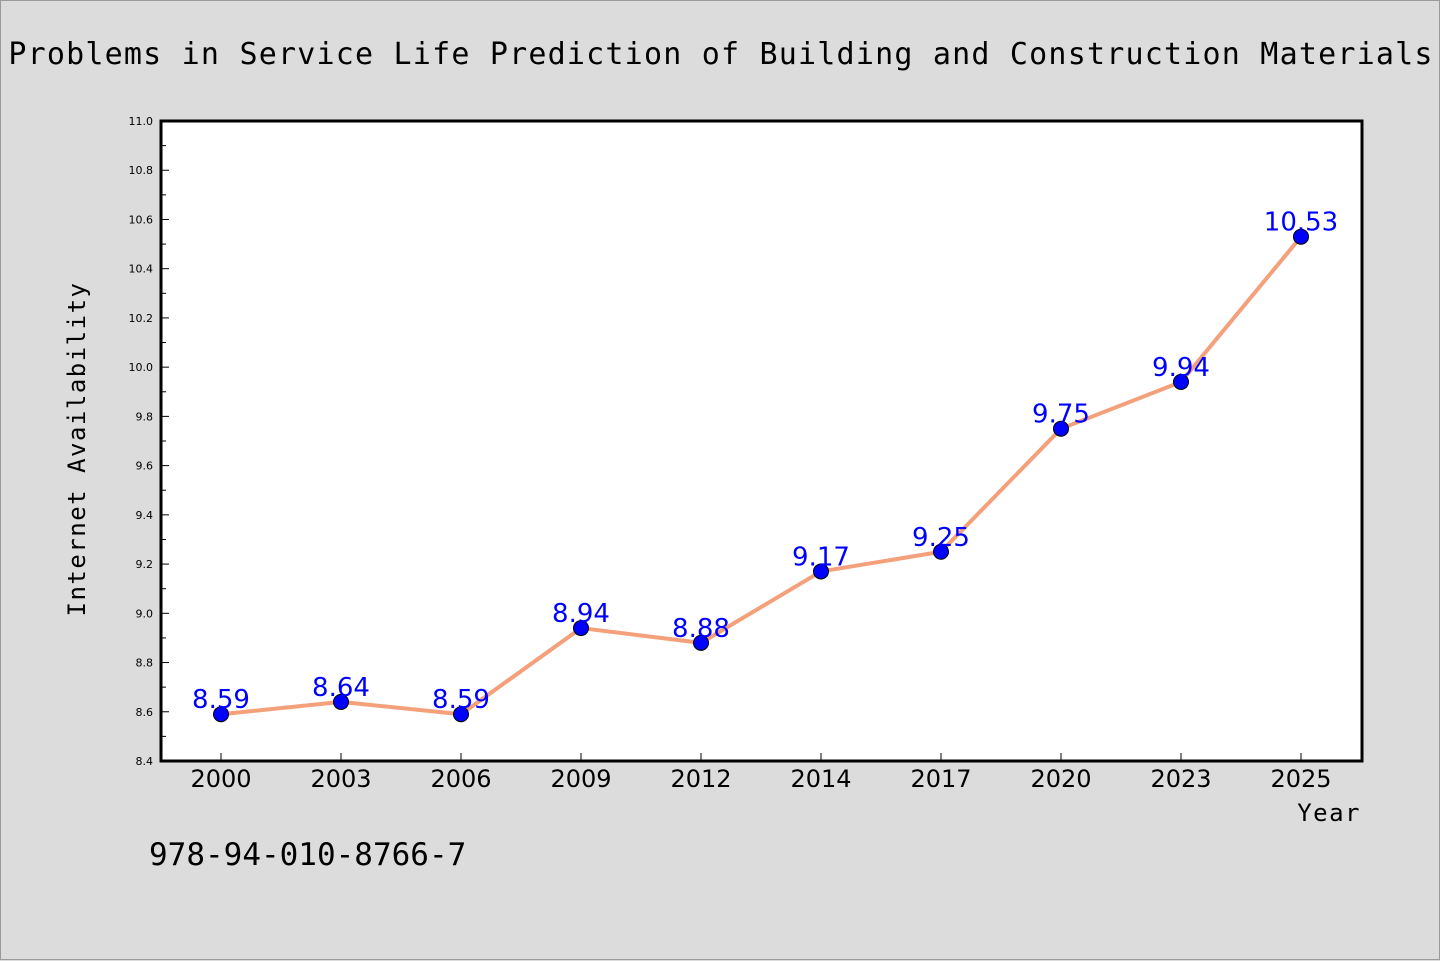  Describe the element at coordinates (141, 269) in the screenshot. I see `y-tick-label: 10.4` at that location.